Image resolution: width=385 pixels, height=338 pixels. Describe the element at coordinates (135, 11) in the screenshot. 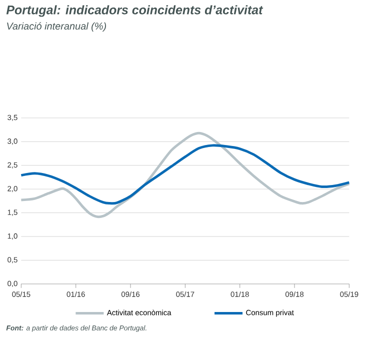

I see `chart-title: Portugal: indicadors coincidents d’activitat` at that location.